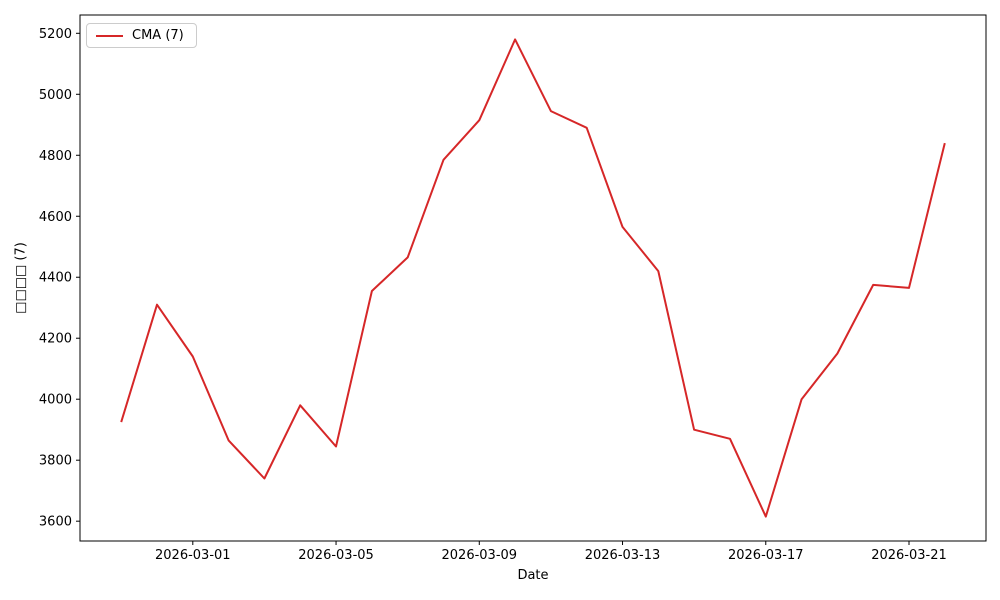 Image resolution: width=1000 pixels, height=600 pixels. I want to click on y-tick-label: 4400, so click(55, 278).